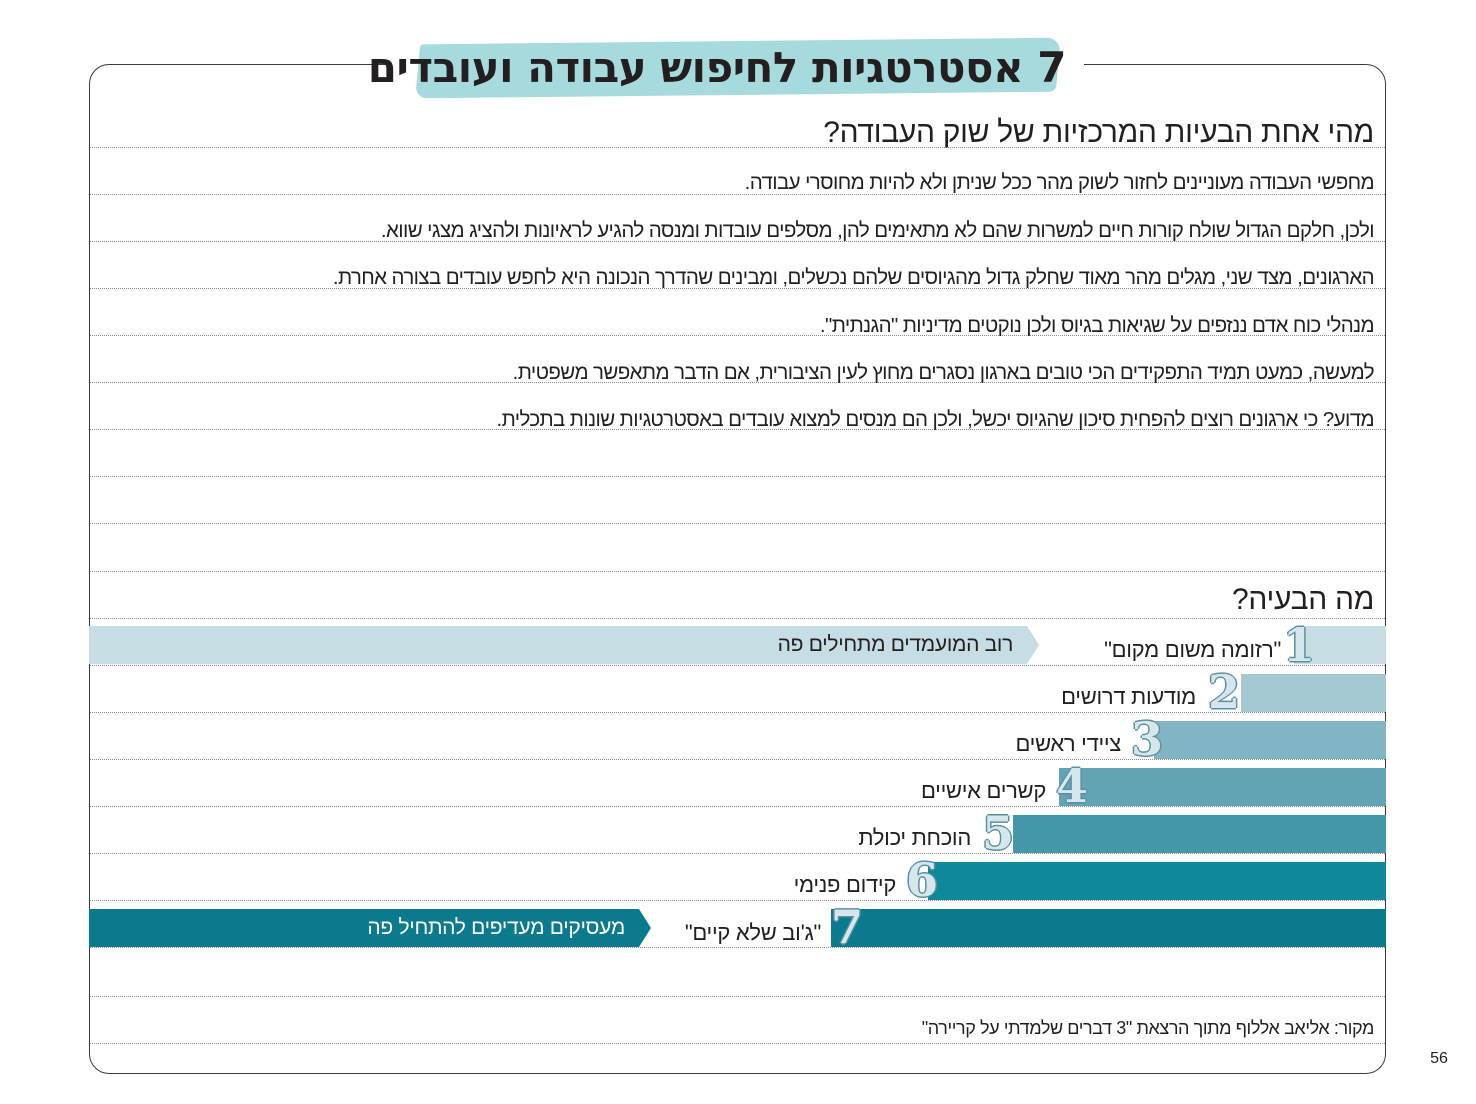 This screenshot has height=1104, width=1476. I want to click on strategy-label-6: קידום פנימי, so click(845, 884).